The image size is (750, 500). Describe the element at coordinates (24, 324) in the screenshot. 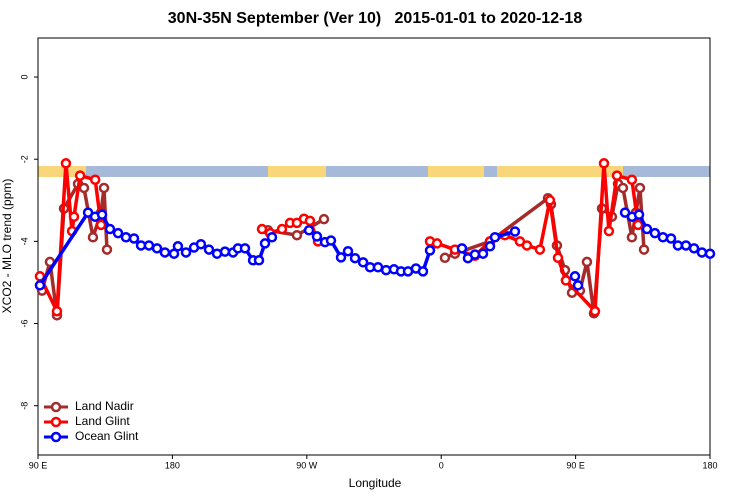

I see `y-tick-label: -6` at that location.